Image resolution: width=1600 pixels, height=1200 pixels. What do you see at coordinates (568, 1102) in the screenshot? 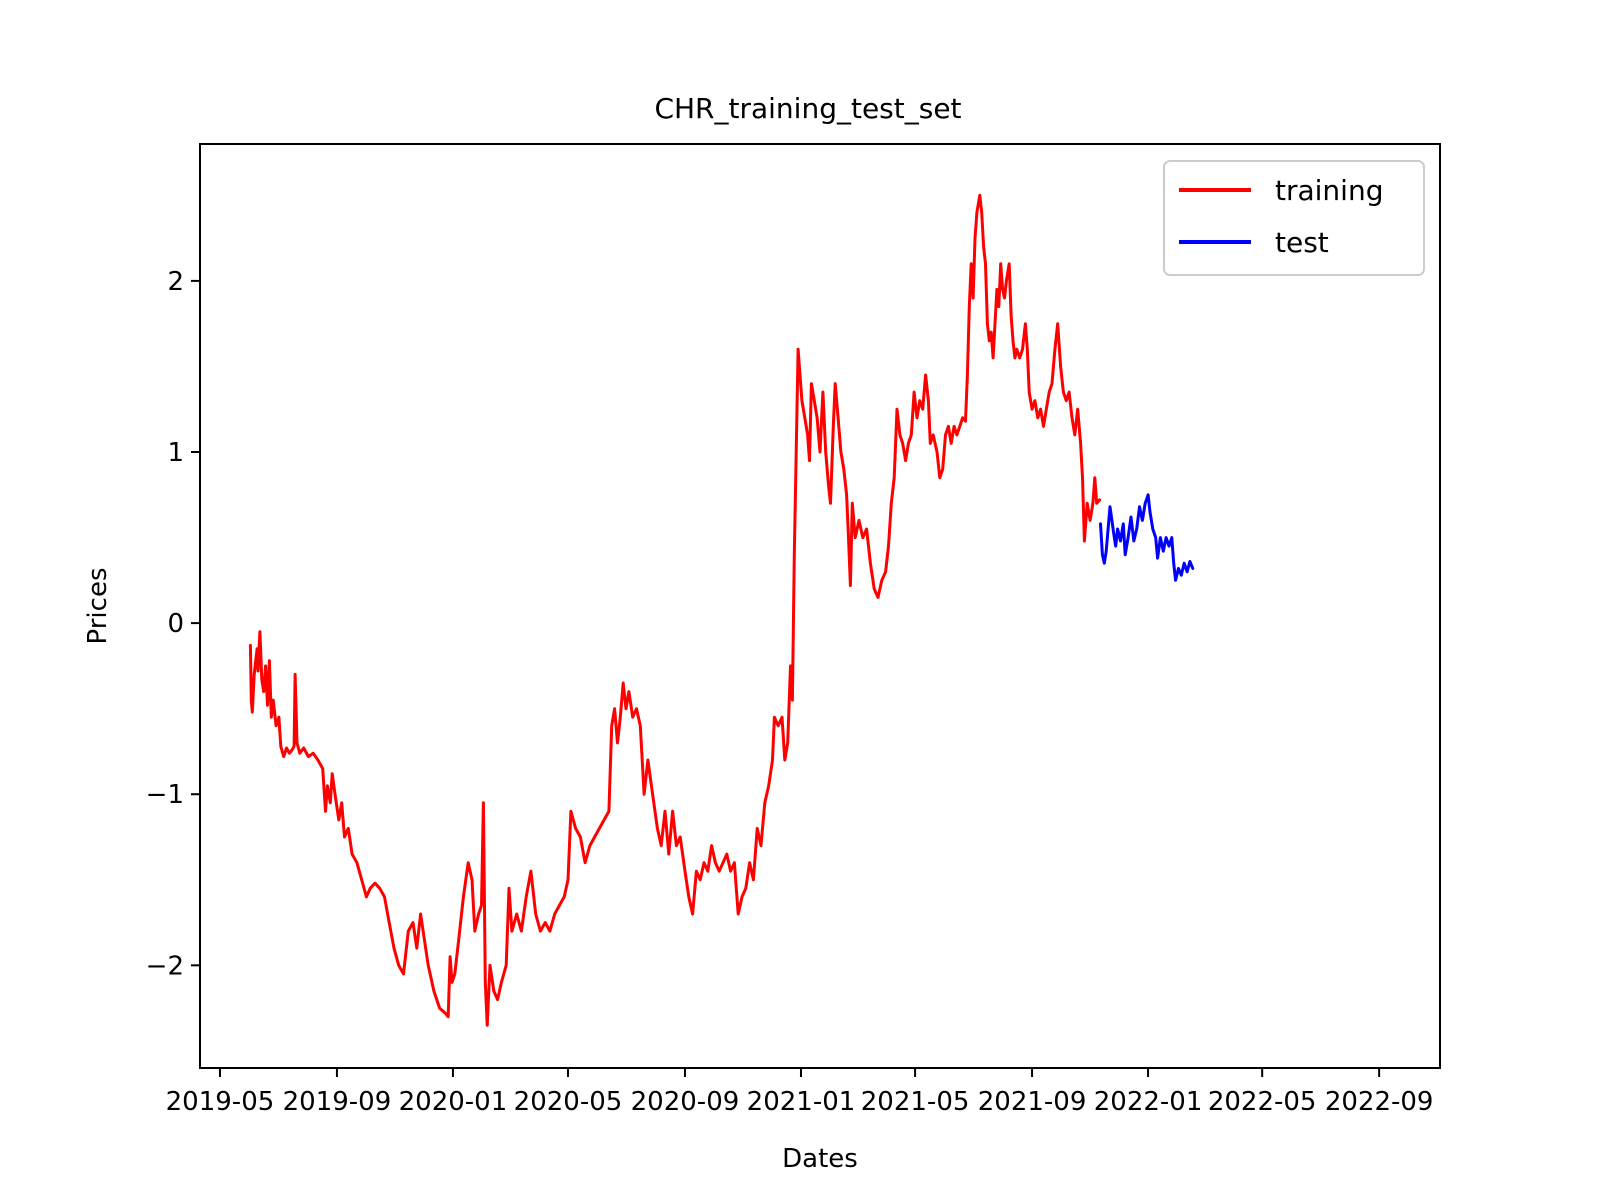
I see `x-tick-label: 2020-05` at bounding box center [568, 1102].